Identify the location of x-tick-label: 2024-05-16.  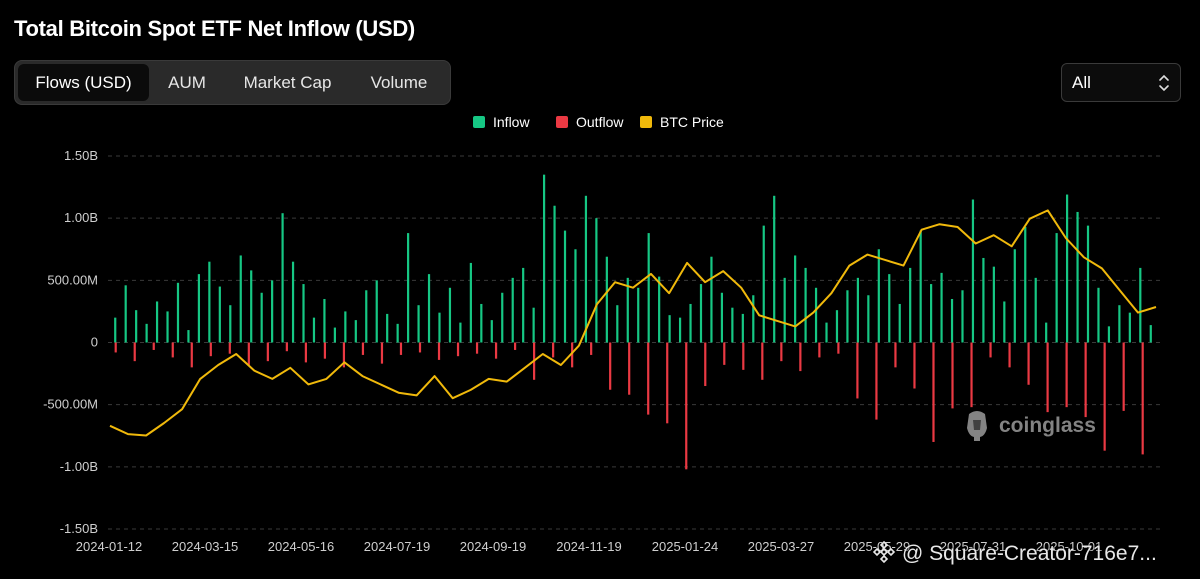
(301, 546).